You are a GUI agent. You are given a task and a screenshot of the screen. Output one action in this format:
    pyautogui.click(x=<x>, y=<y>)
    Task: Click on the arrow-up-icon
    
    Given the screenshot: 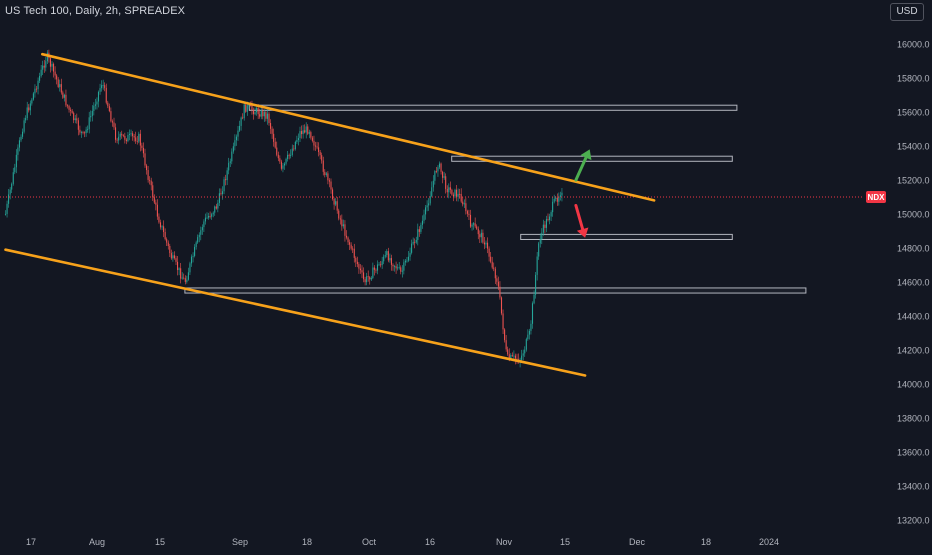 What is the action you would take?
    pyautogui.click(x=583, y=165)
    